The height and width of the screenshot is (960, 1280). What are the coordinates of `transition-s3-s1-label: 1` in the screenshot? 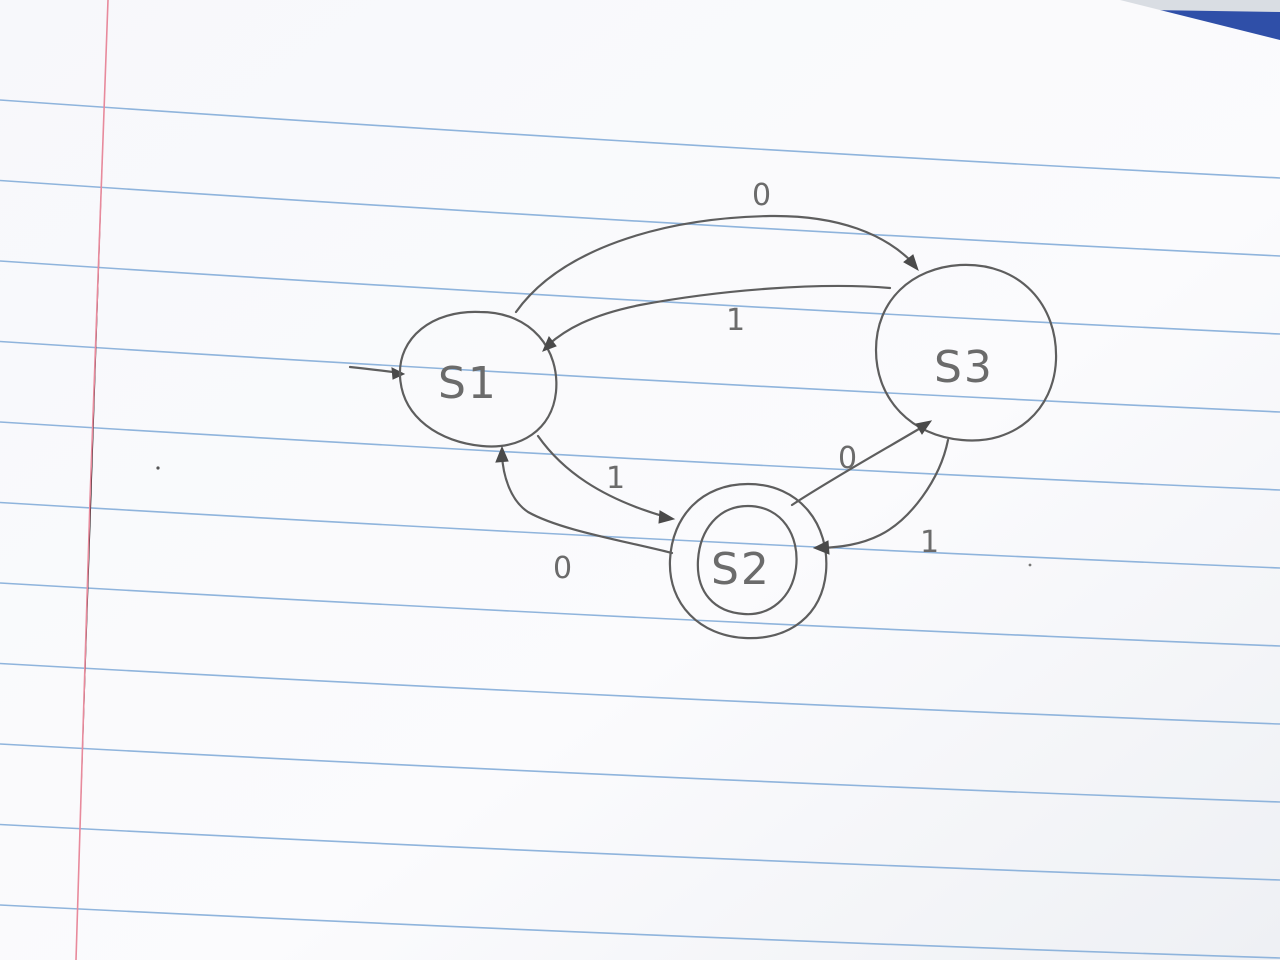 It's located at (735, 320).